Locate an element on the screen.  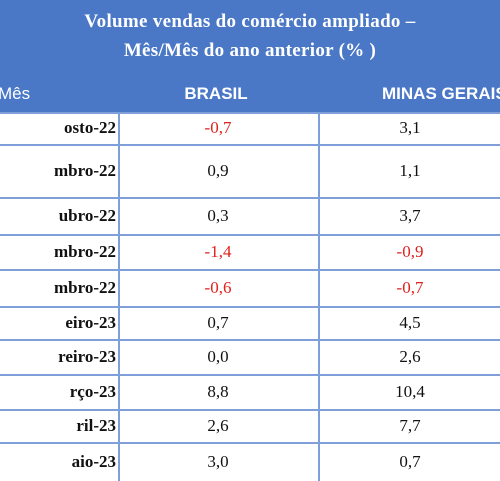
header-brasil: BRASIL is located at coordinates (216, 93).